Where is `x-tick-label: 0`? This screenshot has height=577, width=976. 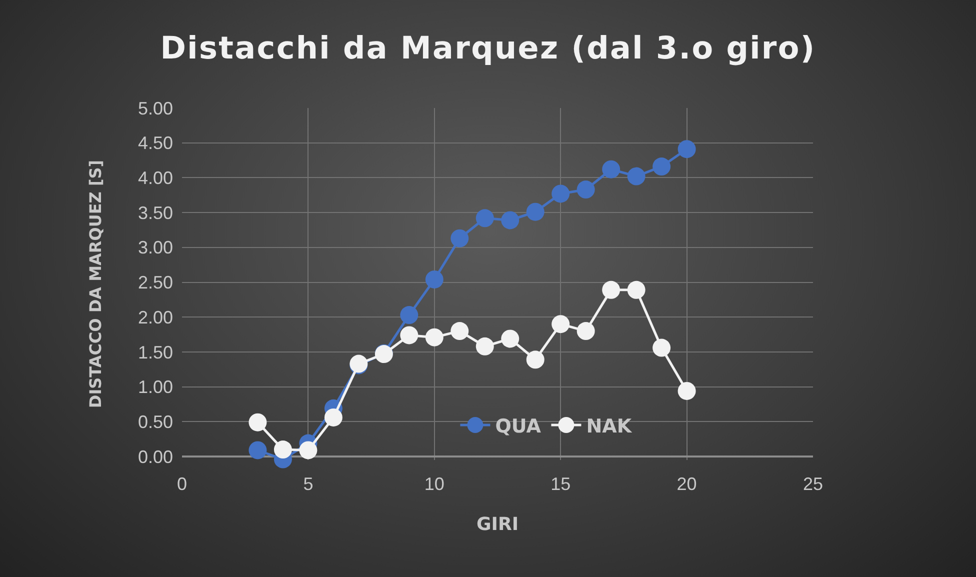
x-tick-label: 0 is located at coordinates (182, 484).